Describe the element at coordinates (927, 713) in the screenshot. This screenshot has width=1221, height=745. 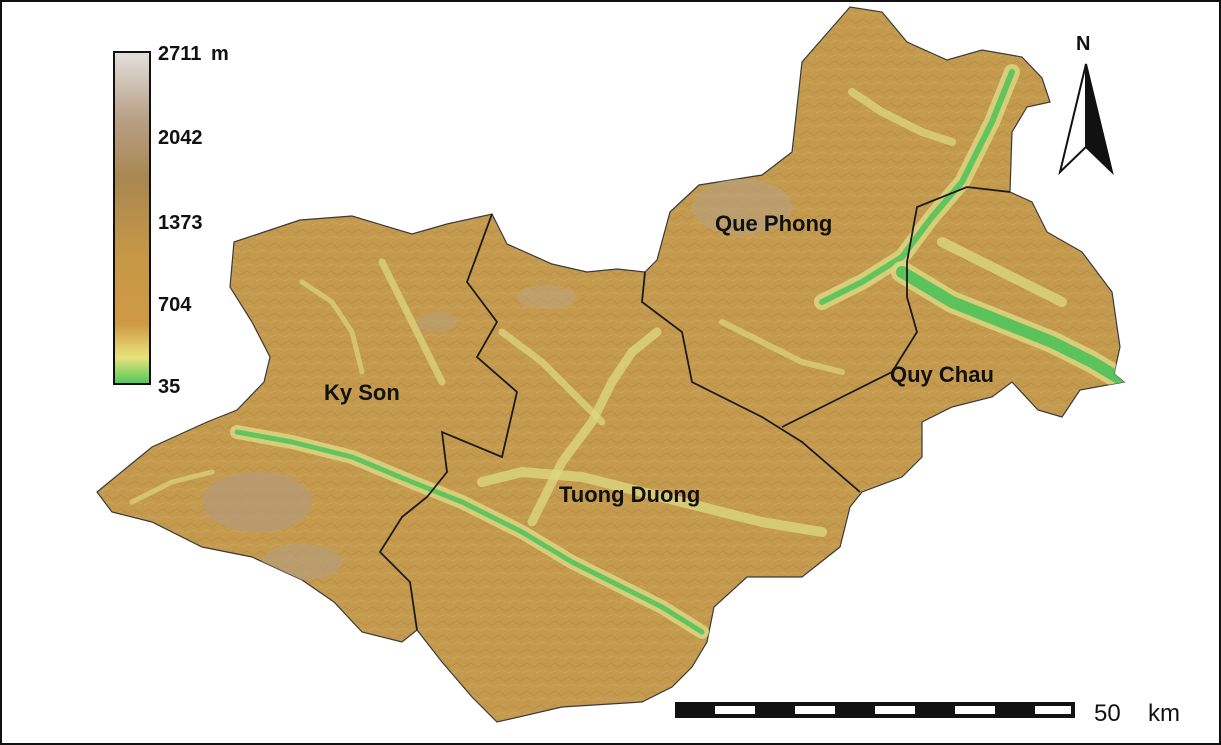
I see `scale-bar: 50 km` at that location.